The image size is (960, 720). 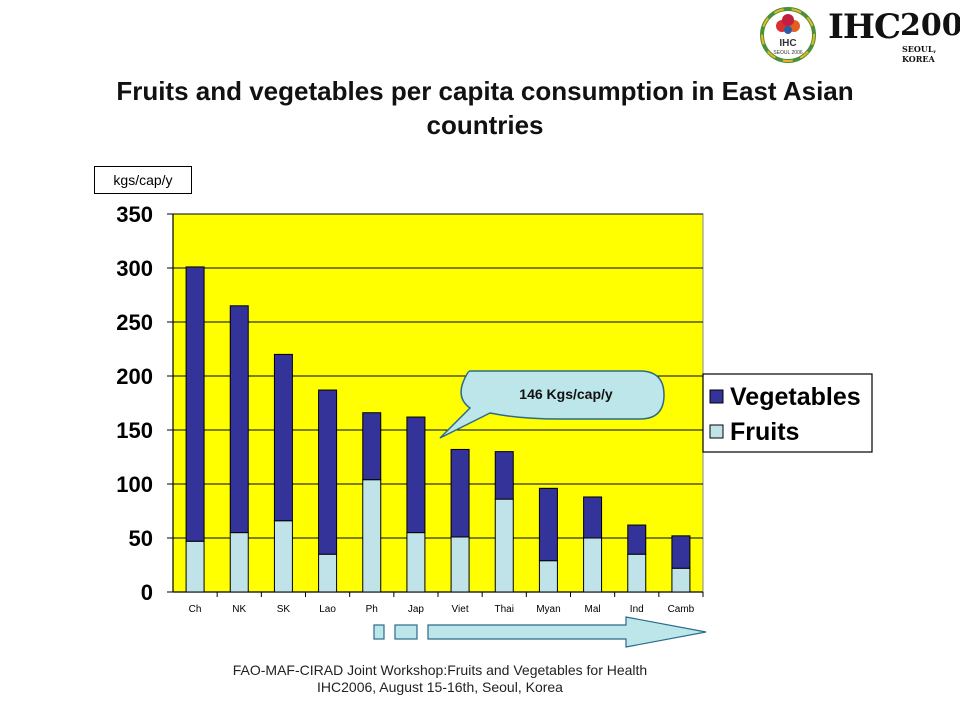 What do you see at coordinates (716, 431) in the screenshot?
I see `legend-swatch-fruits` at bounding box center [716, 431].